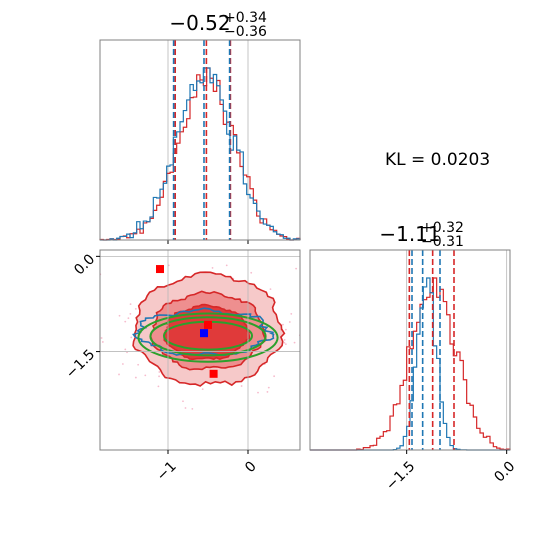 The height and width of the screenshot is (550, 550). Describe the element at coordinates (442, 228) in the screenshot. I see `hist2-title-sup: +0.32` at that location.